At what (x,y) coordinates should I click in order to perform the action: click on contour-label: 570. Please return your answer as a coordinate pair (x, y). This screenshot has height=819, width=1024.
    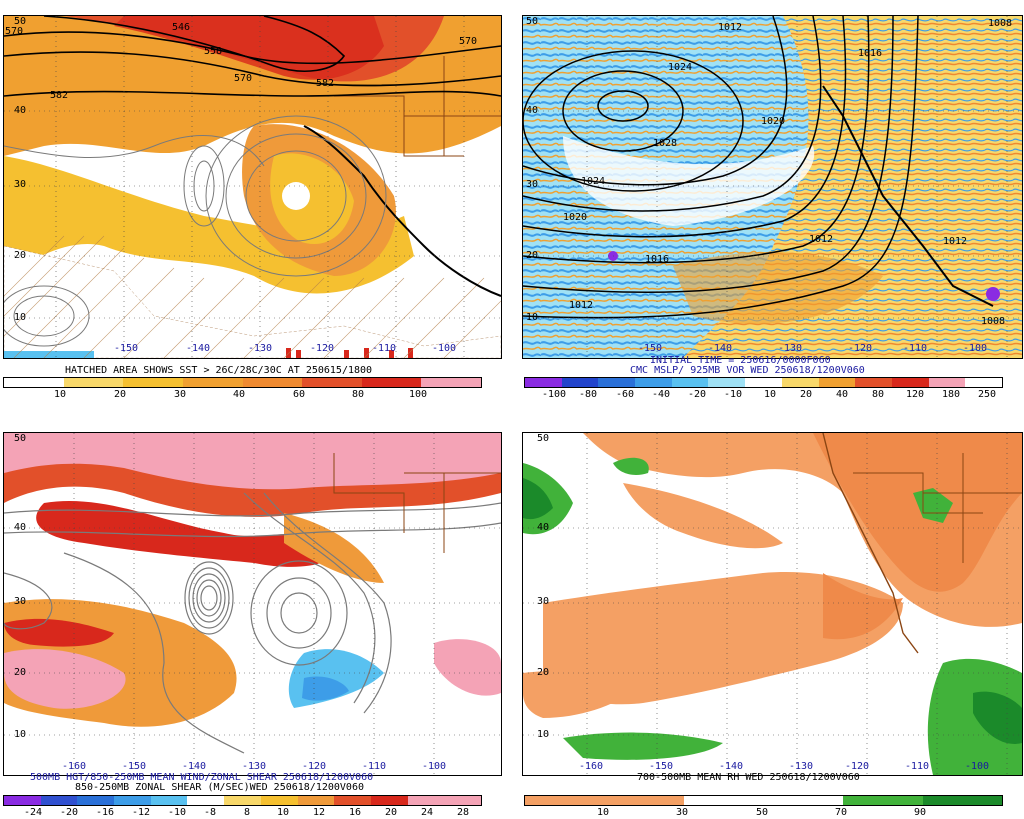
    Looking at the image, I should click on (14, 31).